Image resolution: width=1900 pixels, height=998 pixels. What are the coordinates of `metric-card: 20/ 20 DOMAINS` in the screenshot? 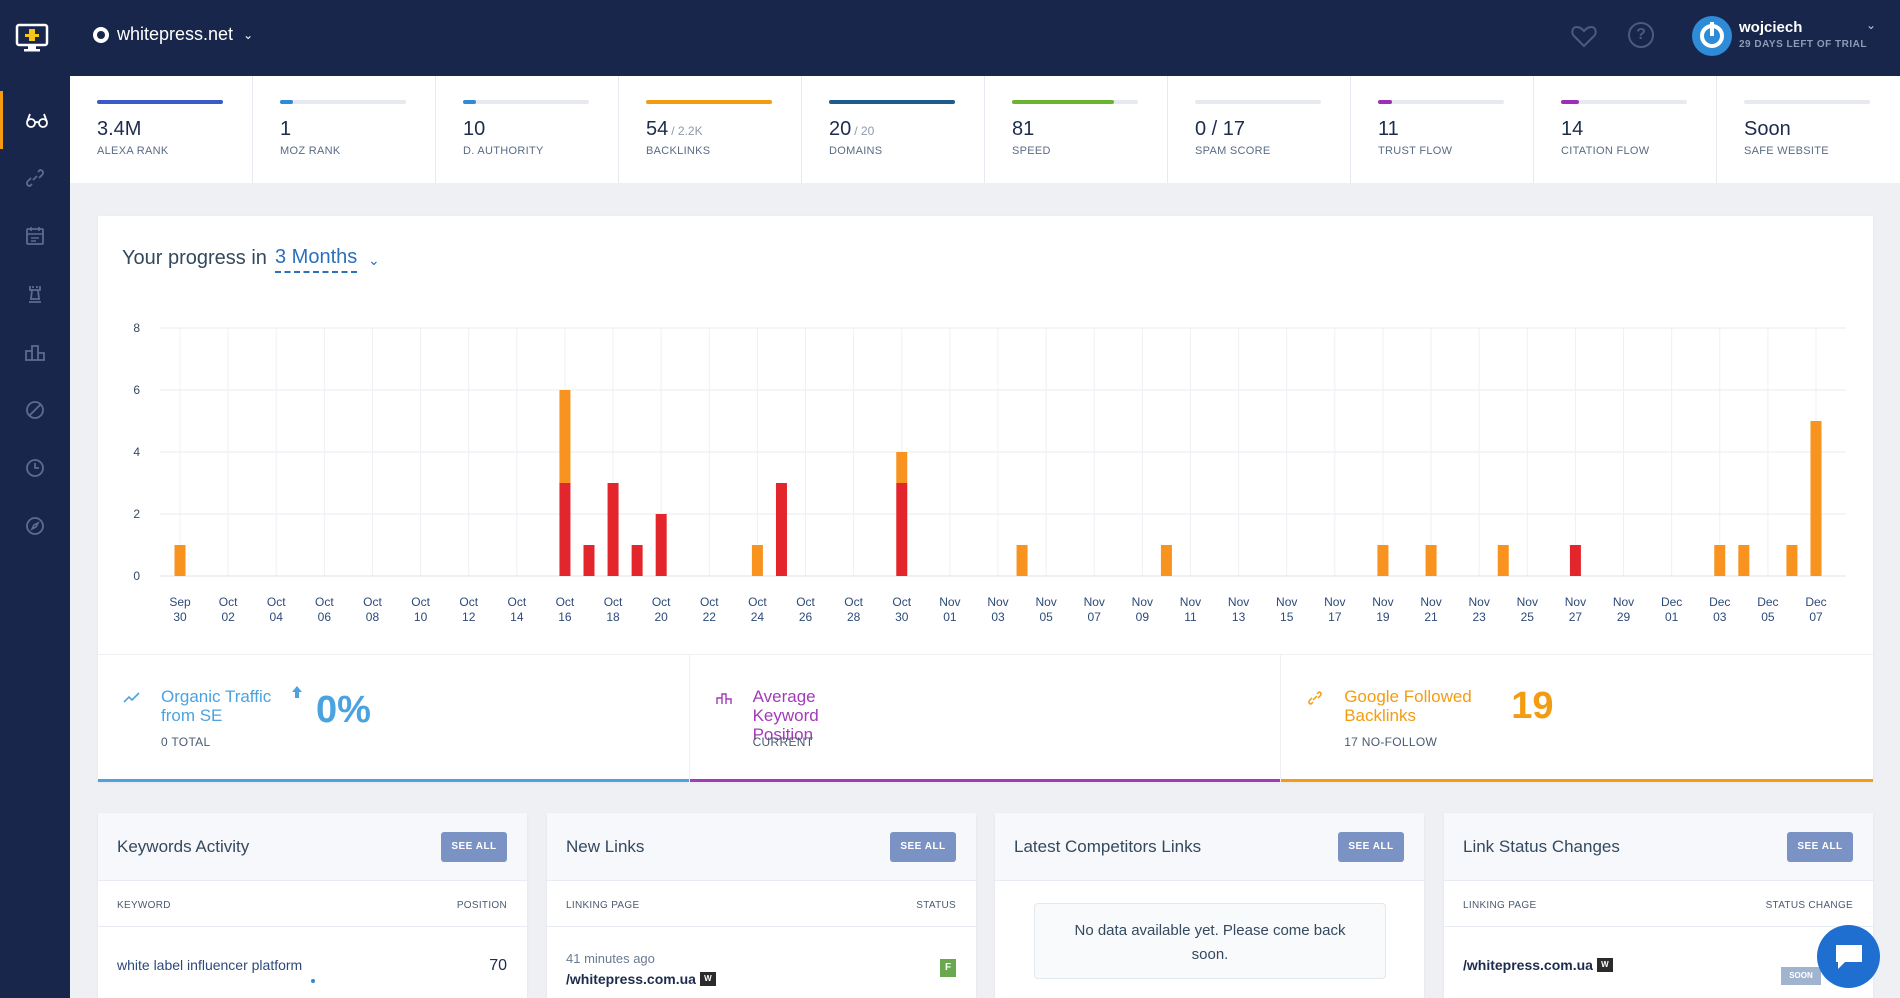 It's located at (893, 129).